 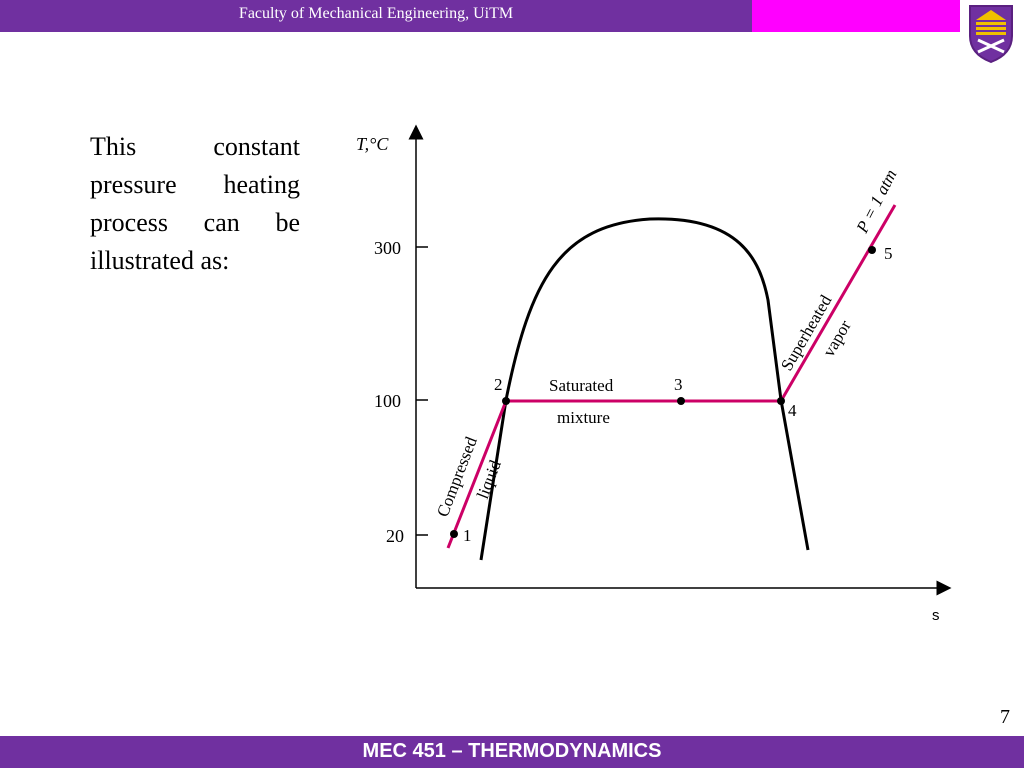 What do you see at coordinates (936, 615) in the screenshot?
I see `x-axis-label: s` at bounding box center [936, 615].